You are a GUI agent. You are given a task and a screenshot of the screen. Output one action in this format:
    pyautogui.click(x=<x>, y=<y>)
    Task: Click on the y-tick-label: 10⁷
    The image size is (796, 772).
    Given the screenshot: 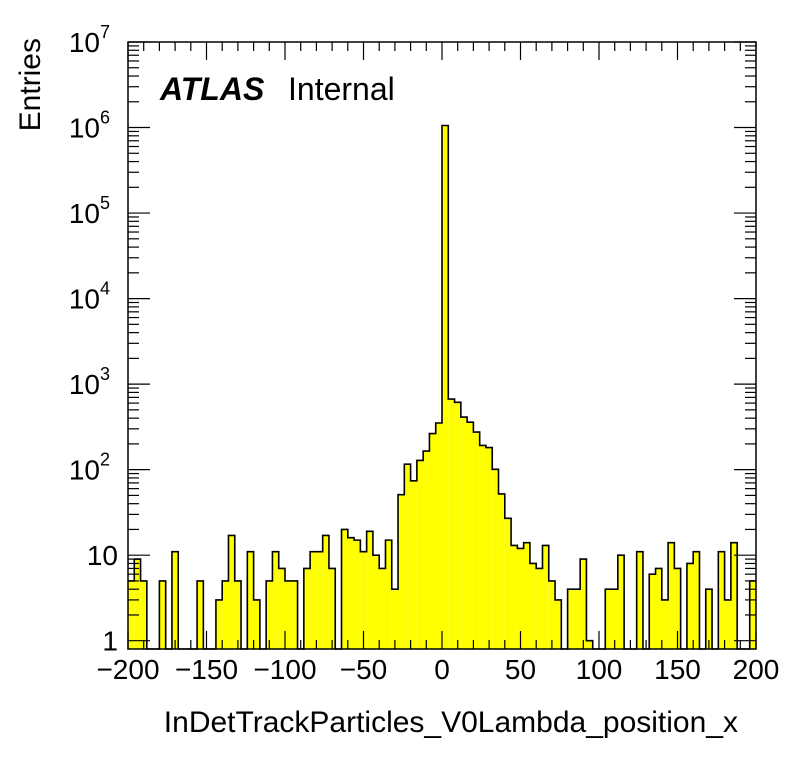 What is the action you would take?
    pyautogui.click(x=89, y=40)
    